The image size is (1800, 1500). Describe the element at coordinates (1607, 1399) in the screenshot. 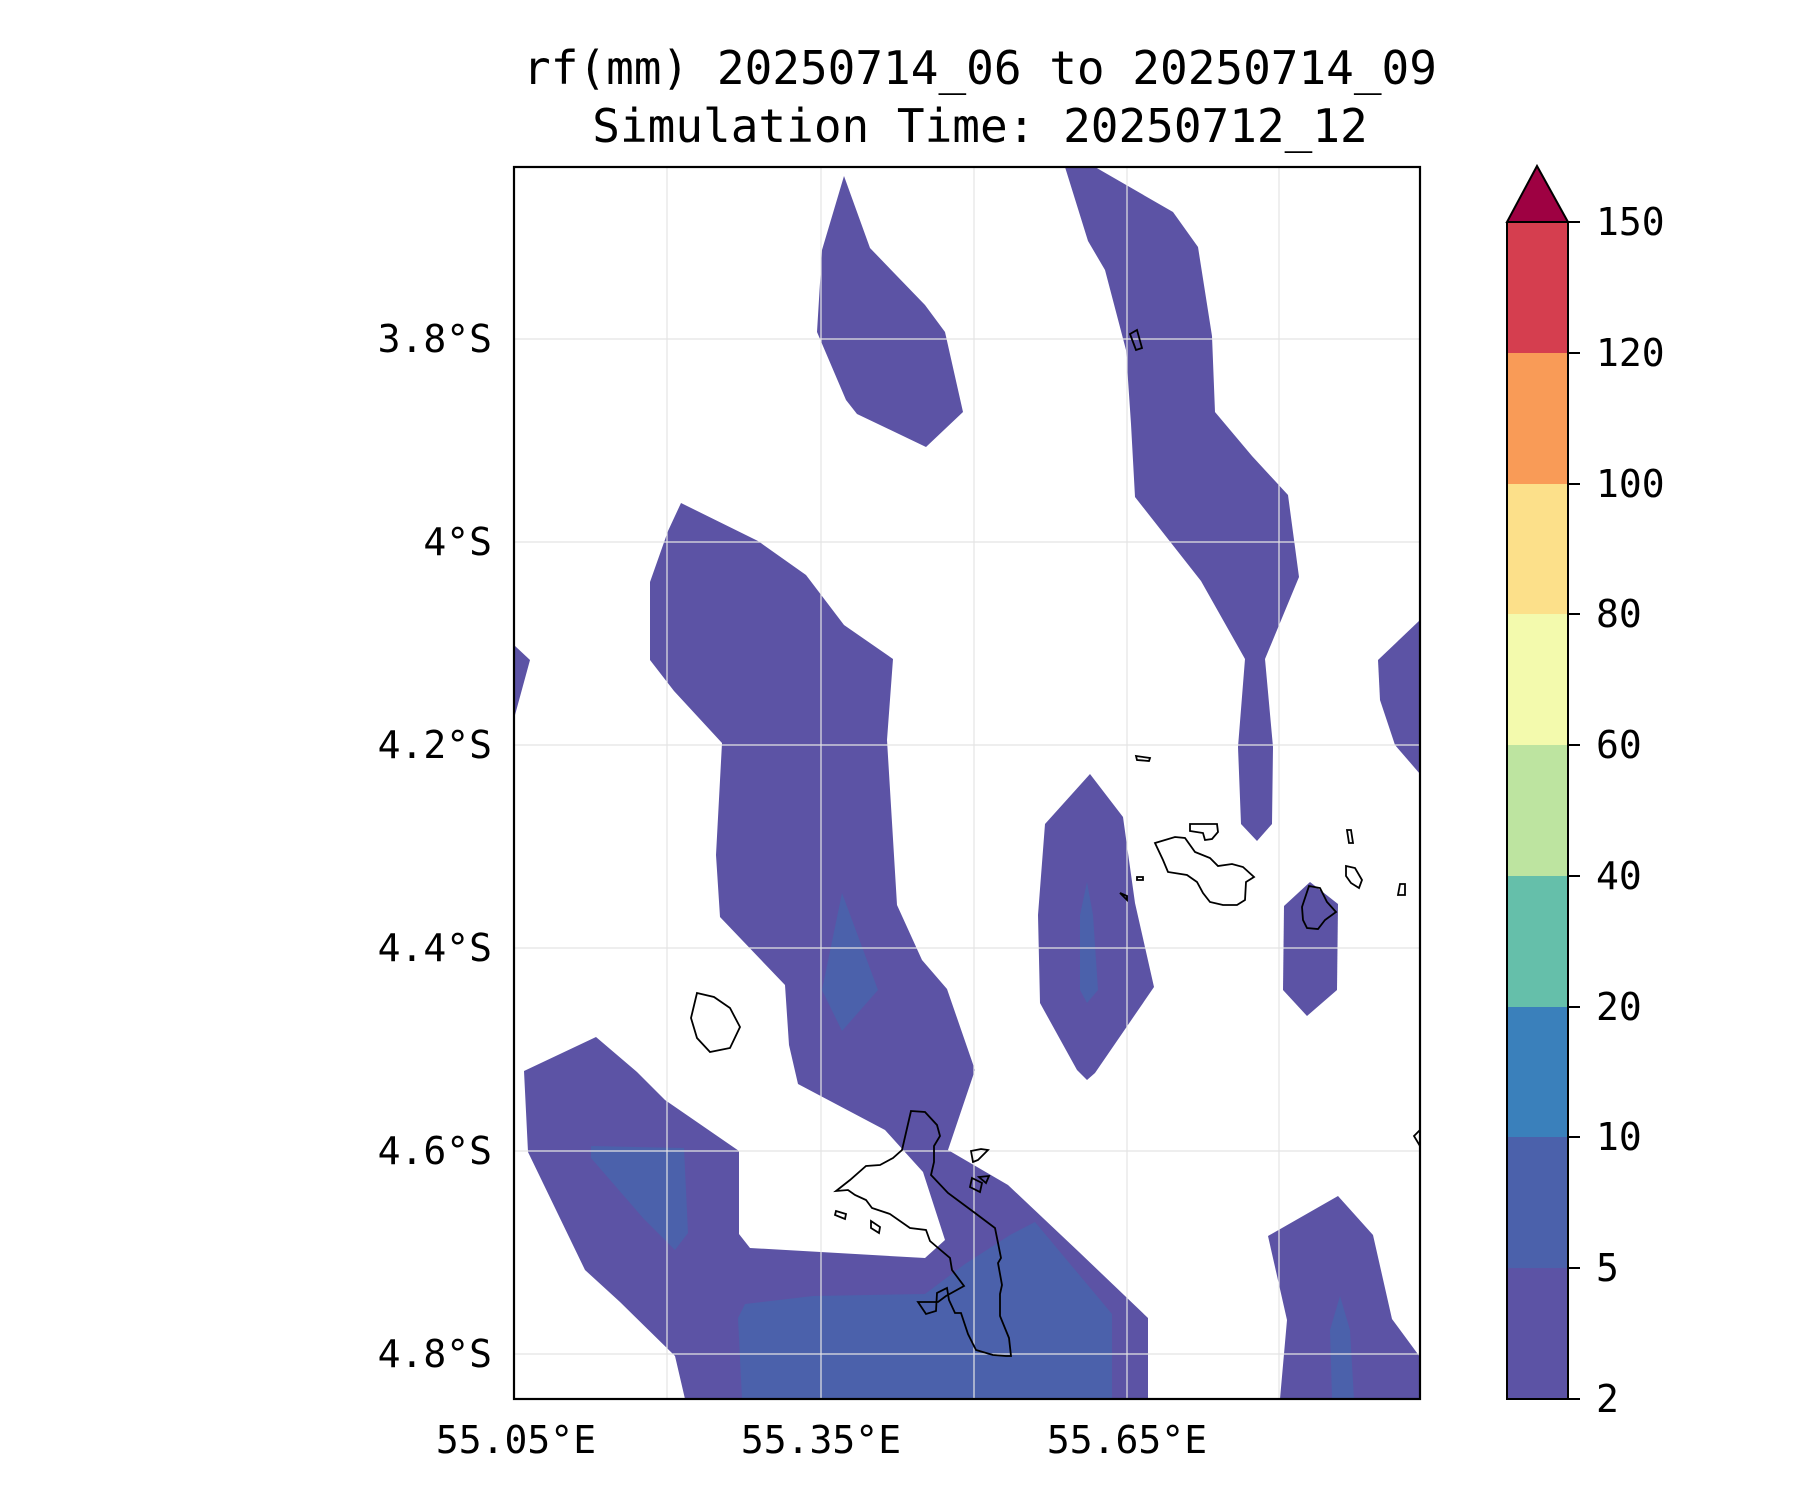

I see `colorbar-tick-label: 2` at that location.